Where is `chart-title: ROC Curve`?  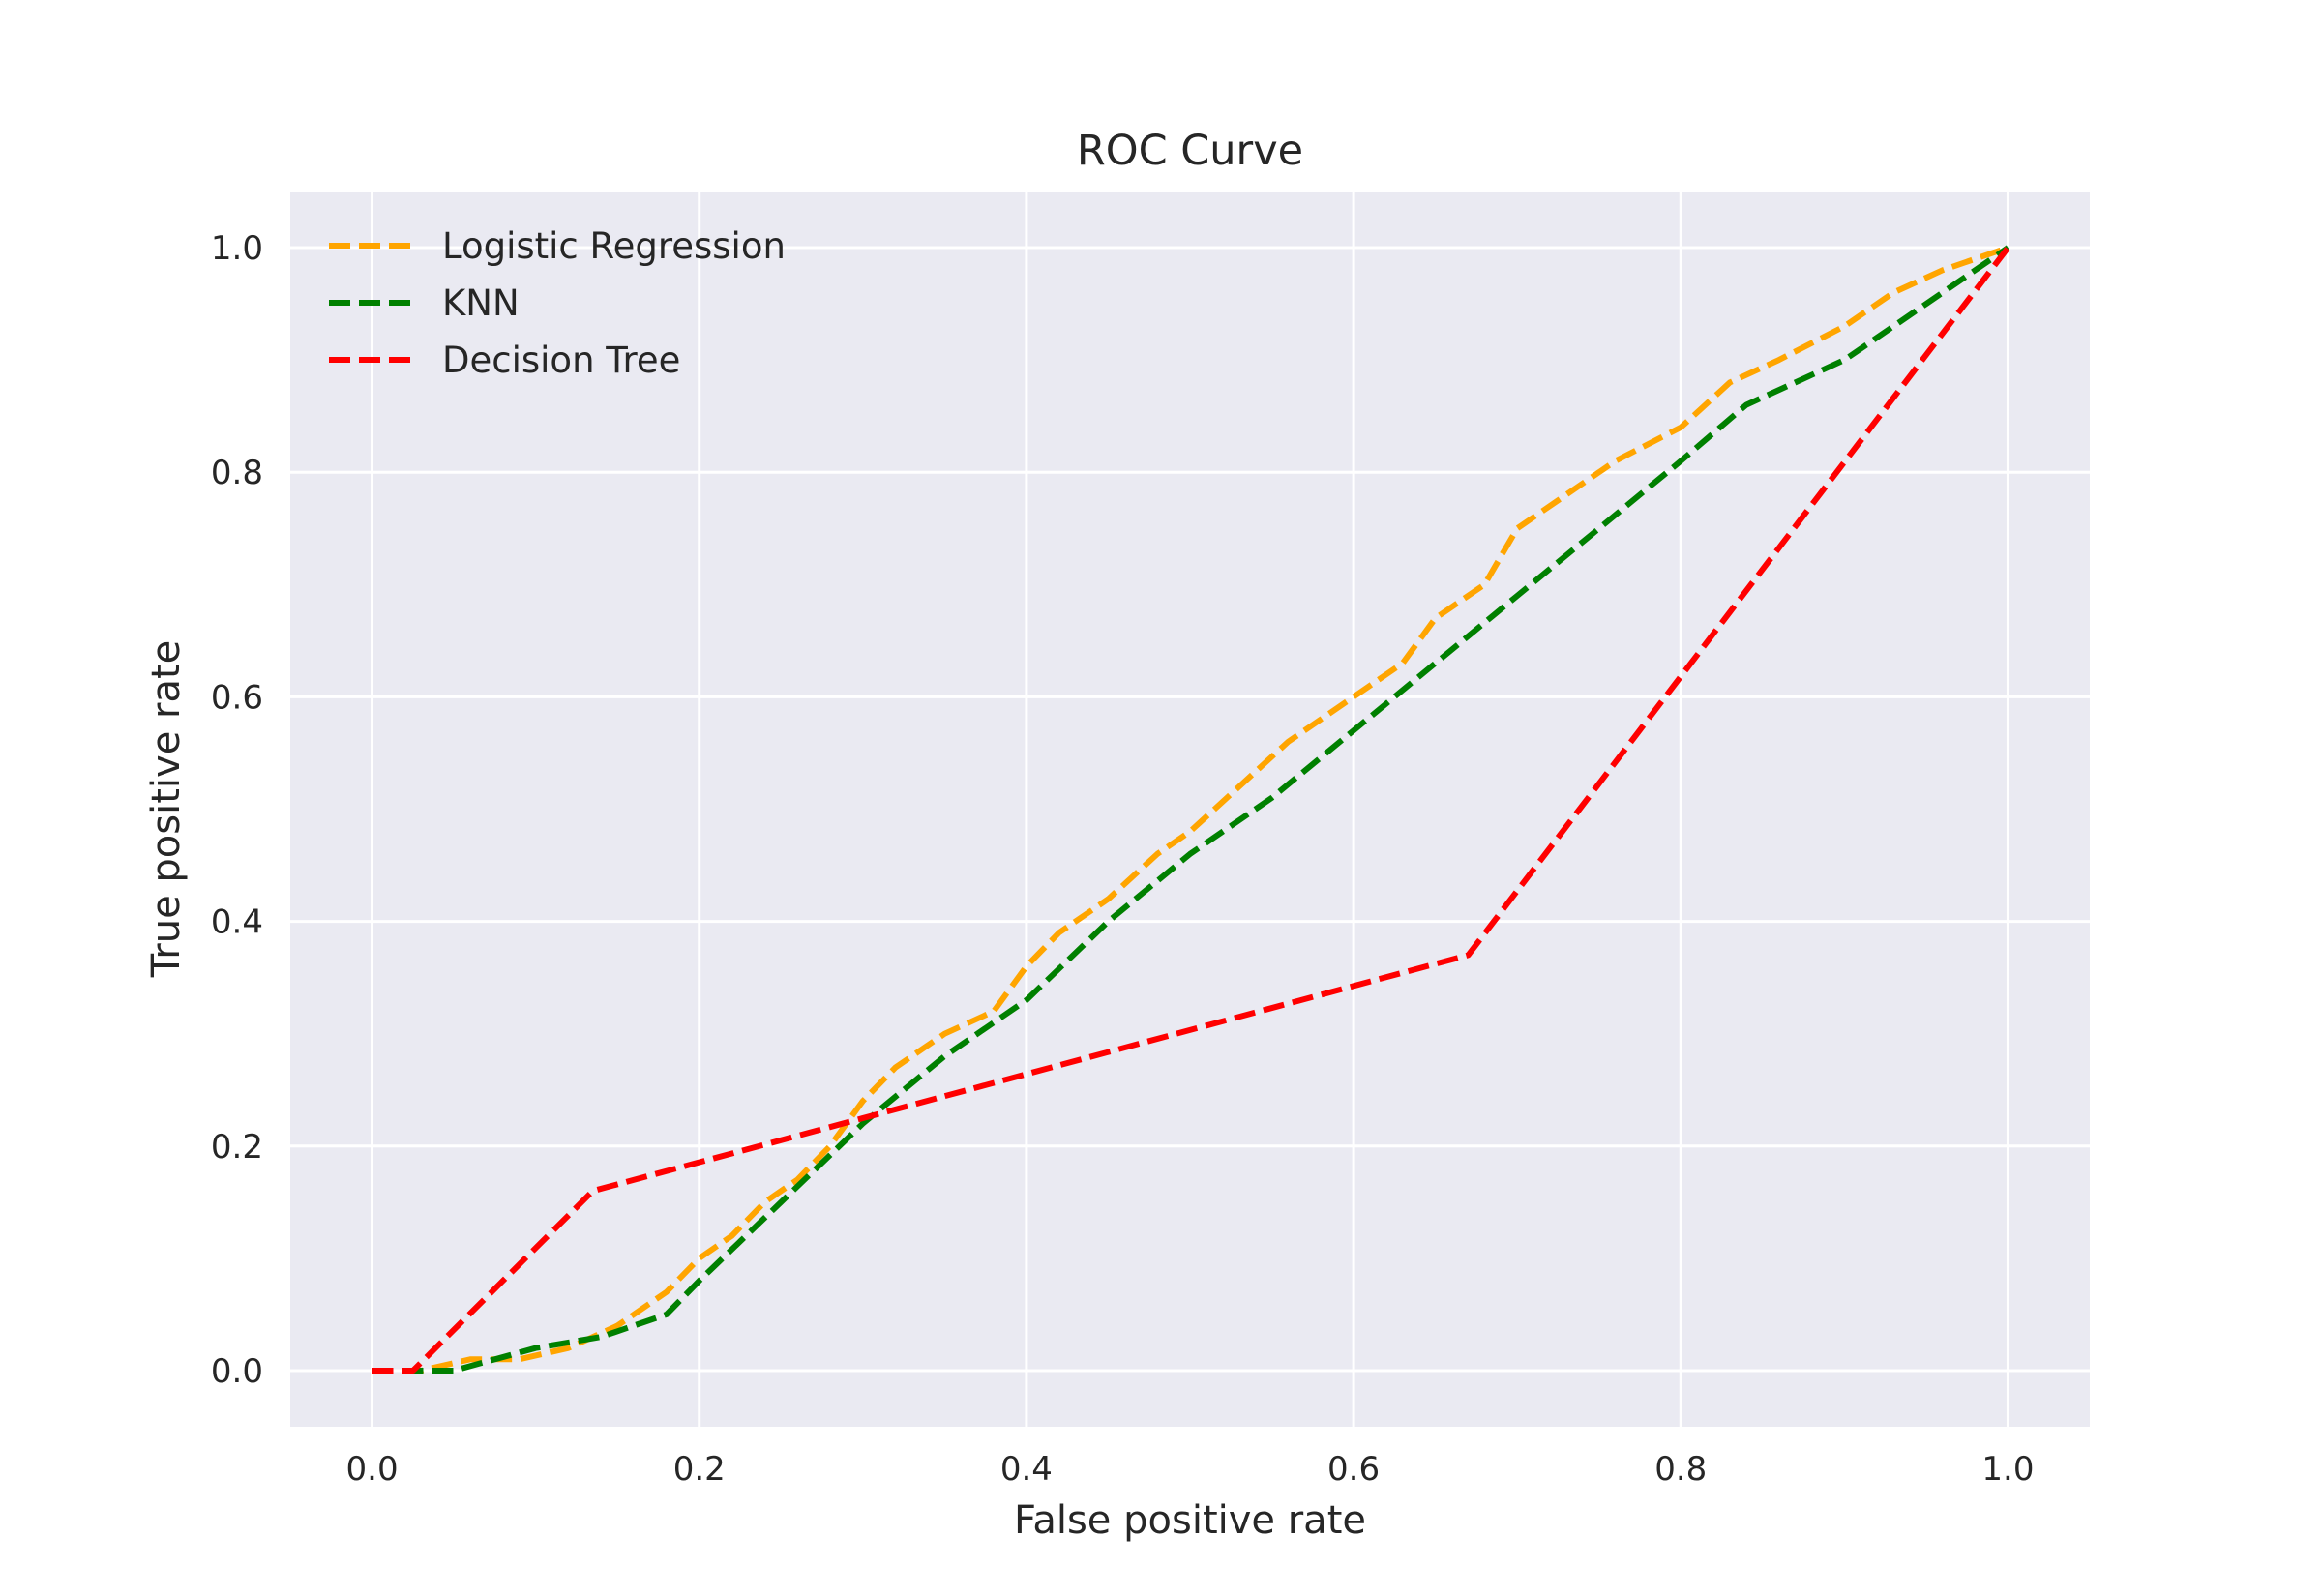
chart-title: ROC Curve is located at coordinates (1190, 151).